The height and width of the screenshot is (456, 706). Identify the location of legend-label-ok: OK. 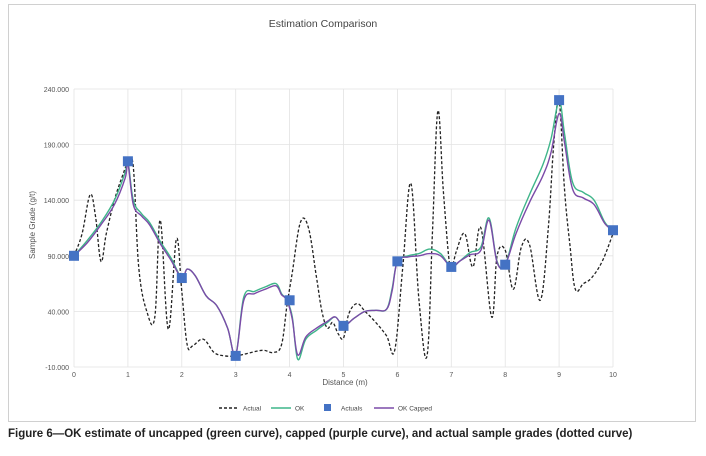
(300, 409).